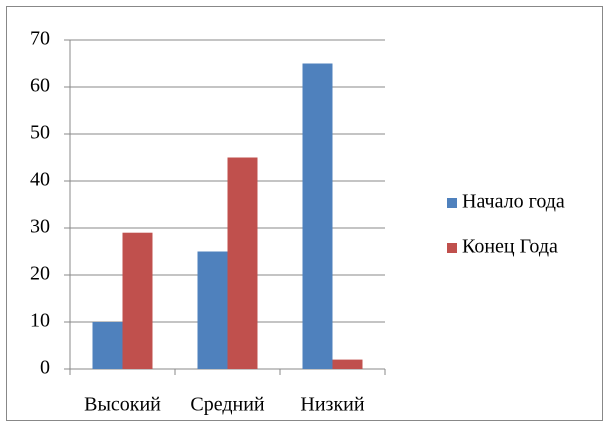 This screenshot has height=427, width=608. What do you see at coordinates (45, 368) in the screenshot?
I see `y-tick-label: 0` at bounding box center [45, 368].